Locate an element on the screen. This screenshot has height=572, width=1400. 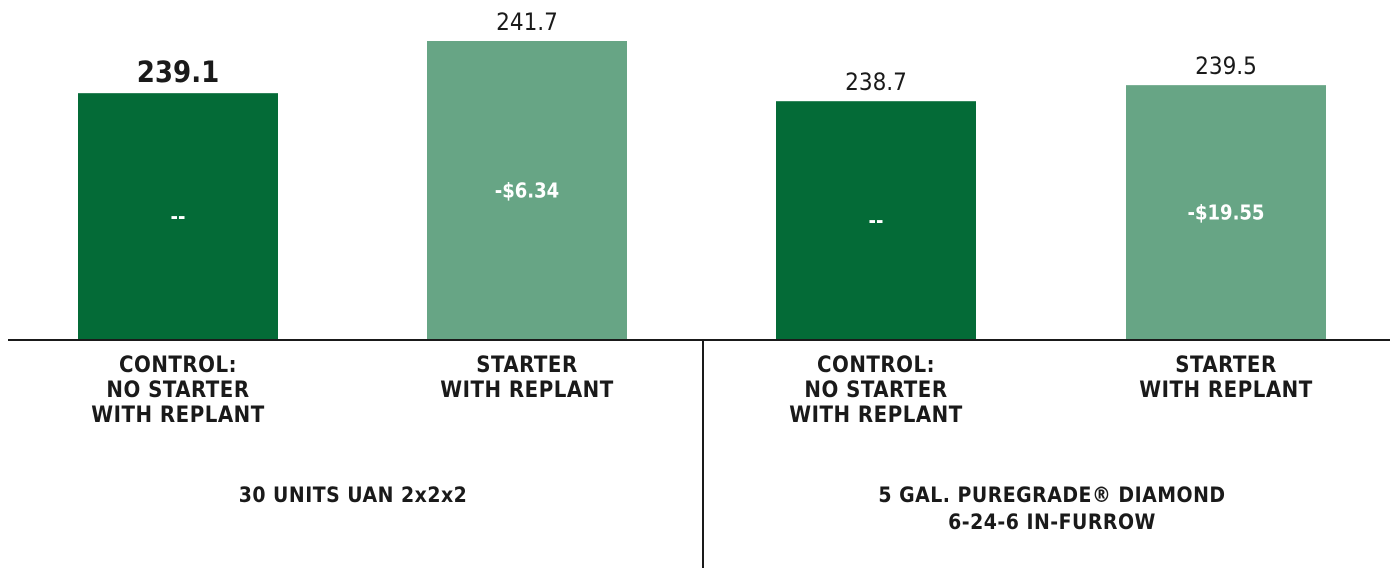
category-label-g1-1-line3: WITH REPLANT is located at coordinates (177, 415).